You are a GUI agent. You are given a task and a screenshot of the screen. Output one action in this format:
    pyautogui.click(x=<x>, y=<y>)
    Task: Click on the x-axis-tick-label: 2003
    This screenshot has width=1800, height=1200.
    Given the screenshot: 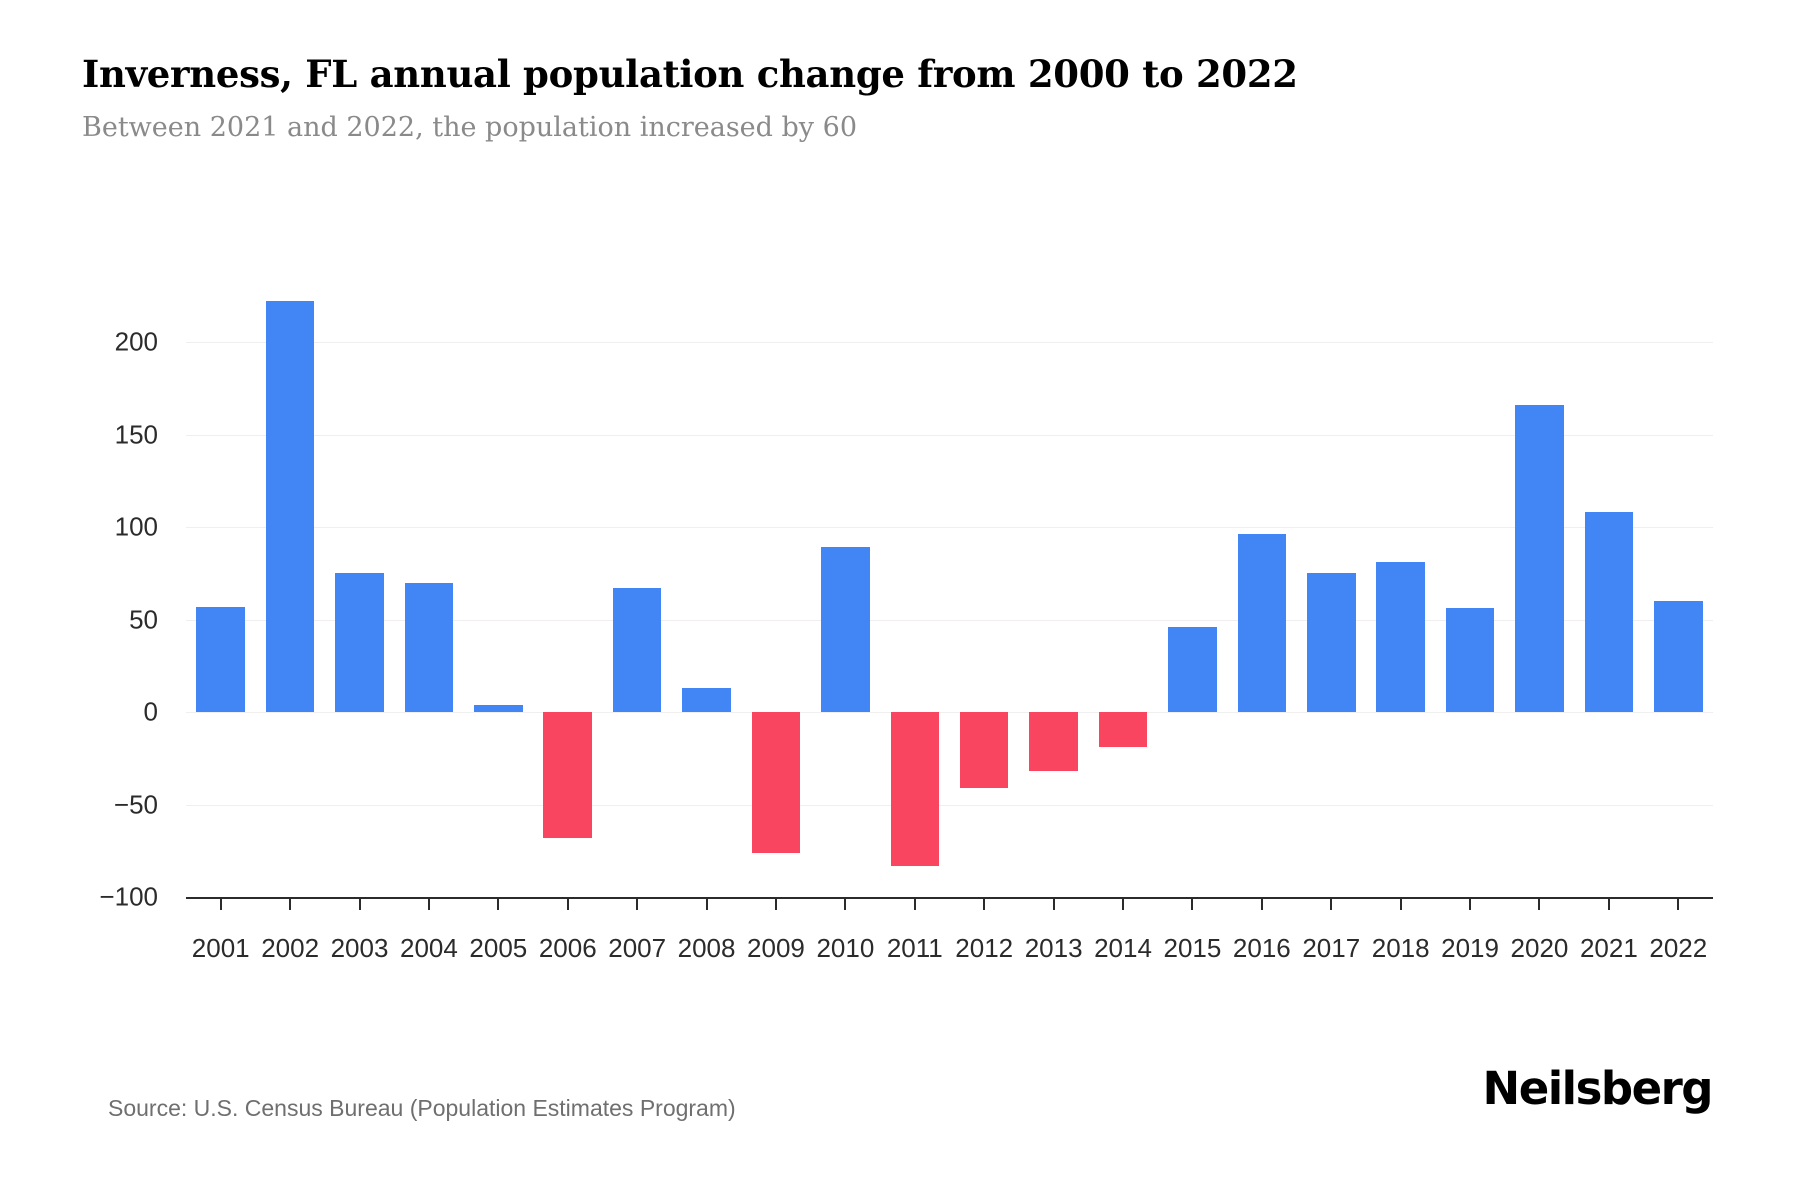 What is the action you would take?
    pyautogui.click(x=359, y=948)
    